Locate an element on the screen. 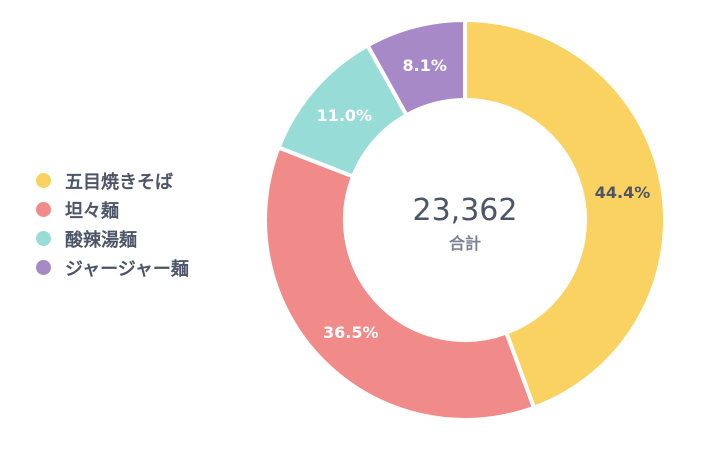 This screenshot has height=454, width=720. slice-label-sanlatanmen: 11.0% is located at coordinates (345, 115).